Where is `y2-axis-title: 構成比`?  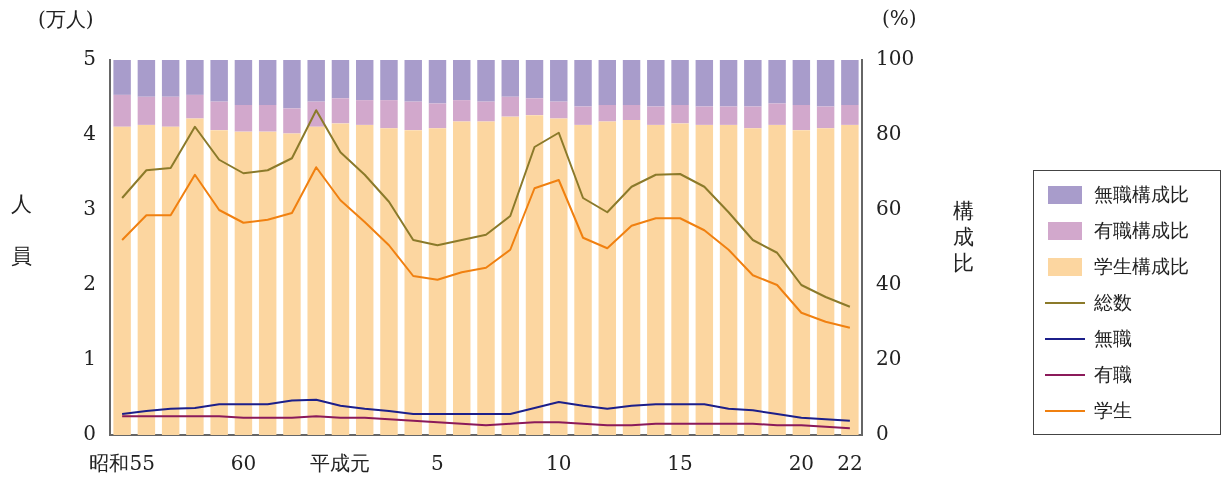
y2-axis-title: 構成比 is located at coordinates (963, 237).